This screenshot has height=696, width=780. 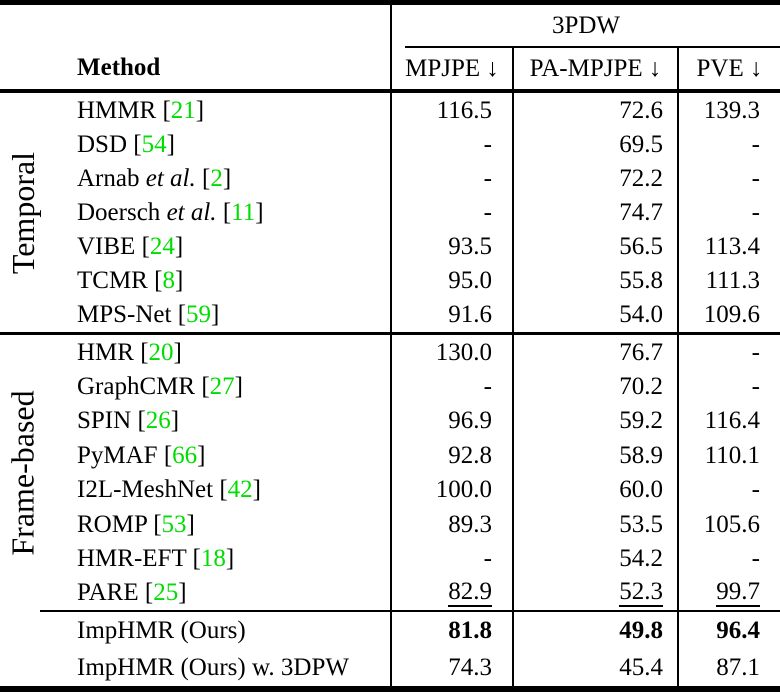 I want to click on table-row: Arnab et al. [2] - 72.2 -, so click(x=390, y=178).